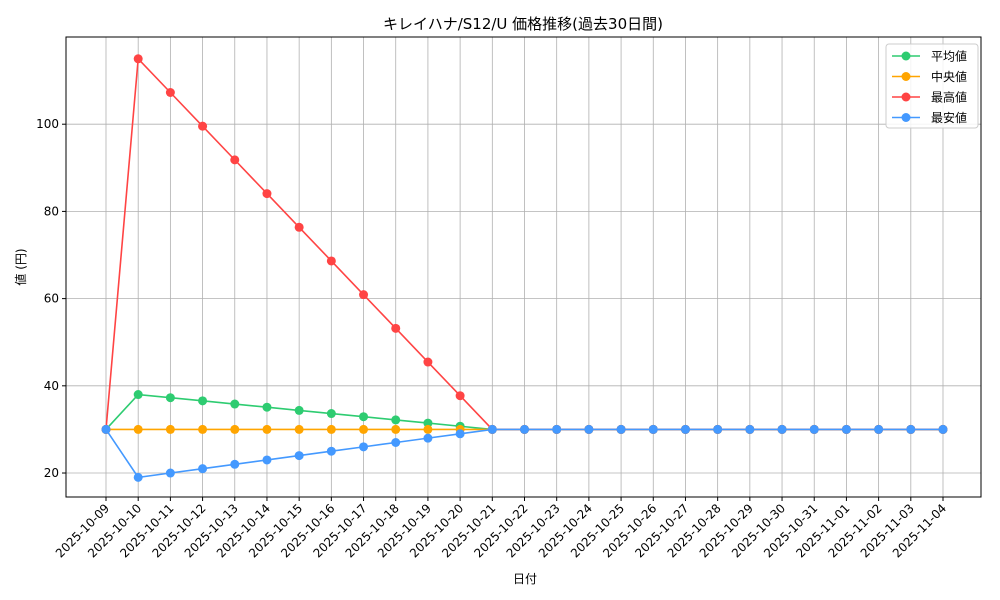 The image size is (1000, 600). I want to click on y-tick-label: 40, so click(51, 386).